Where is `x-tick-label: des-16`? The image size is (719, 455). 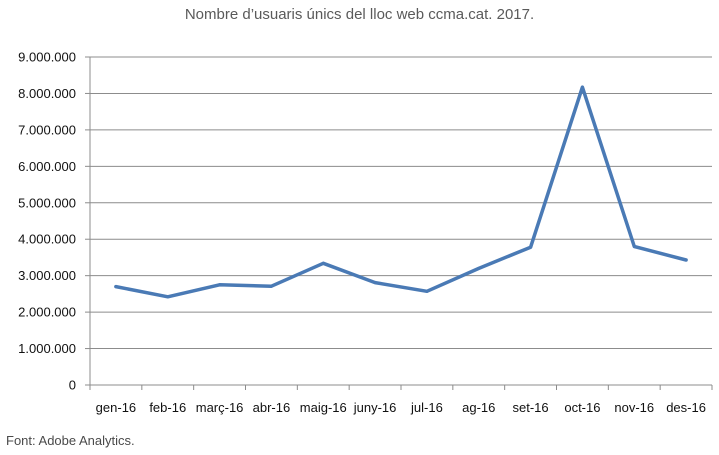 x-tick-label: des-16 is located at coordinates (686, 407).